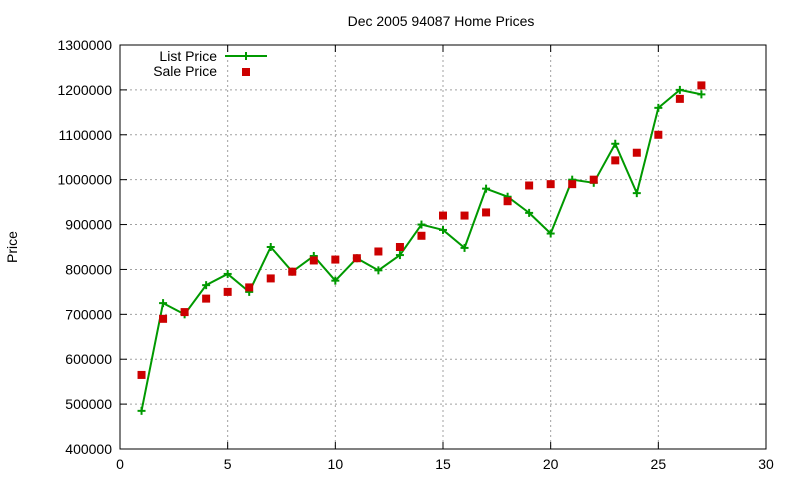 Image resolution: width=800 pixels, height=480 pixels. I want to click on y-tick-label: 900000, so click(88, 225).